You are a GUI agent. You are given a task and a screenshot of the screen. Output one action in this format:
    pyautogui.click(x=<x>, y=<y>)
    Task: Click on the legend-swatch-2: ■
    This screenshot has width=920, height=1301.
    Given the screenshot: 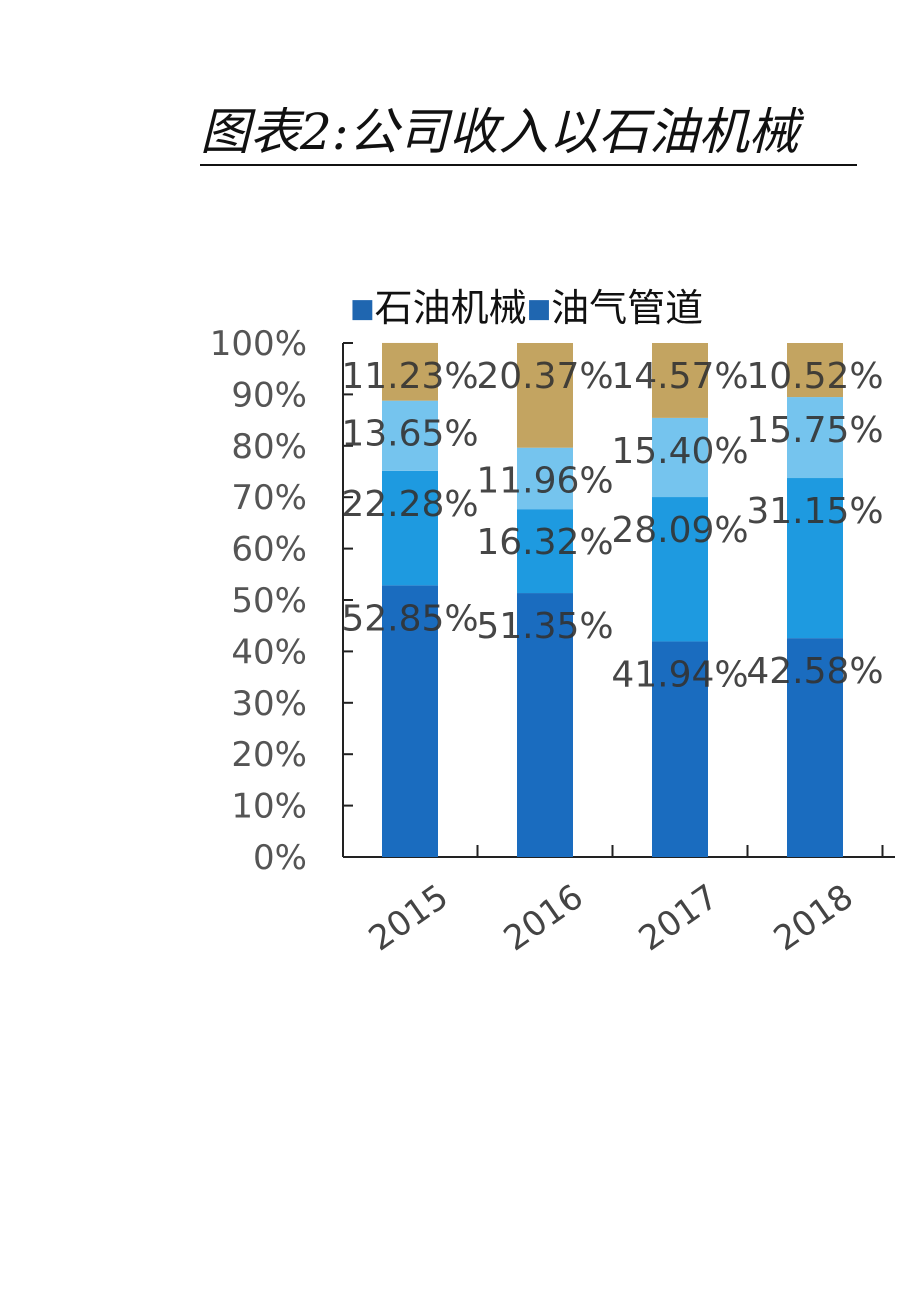 What is the action you would take?
    pyautogui.click(x=539, y=309)
    